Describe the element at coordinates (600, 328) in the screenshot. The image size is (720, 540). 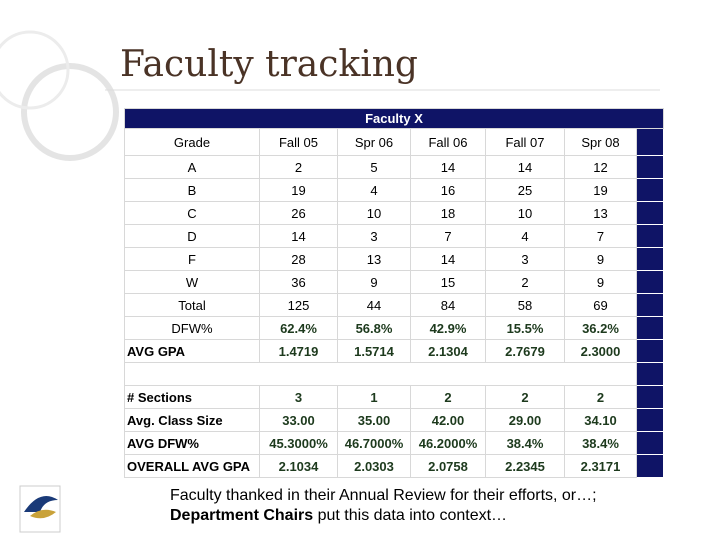
I see `cell: 36.2%` at that location.